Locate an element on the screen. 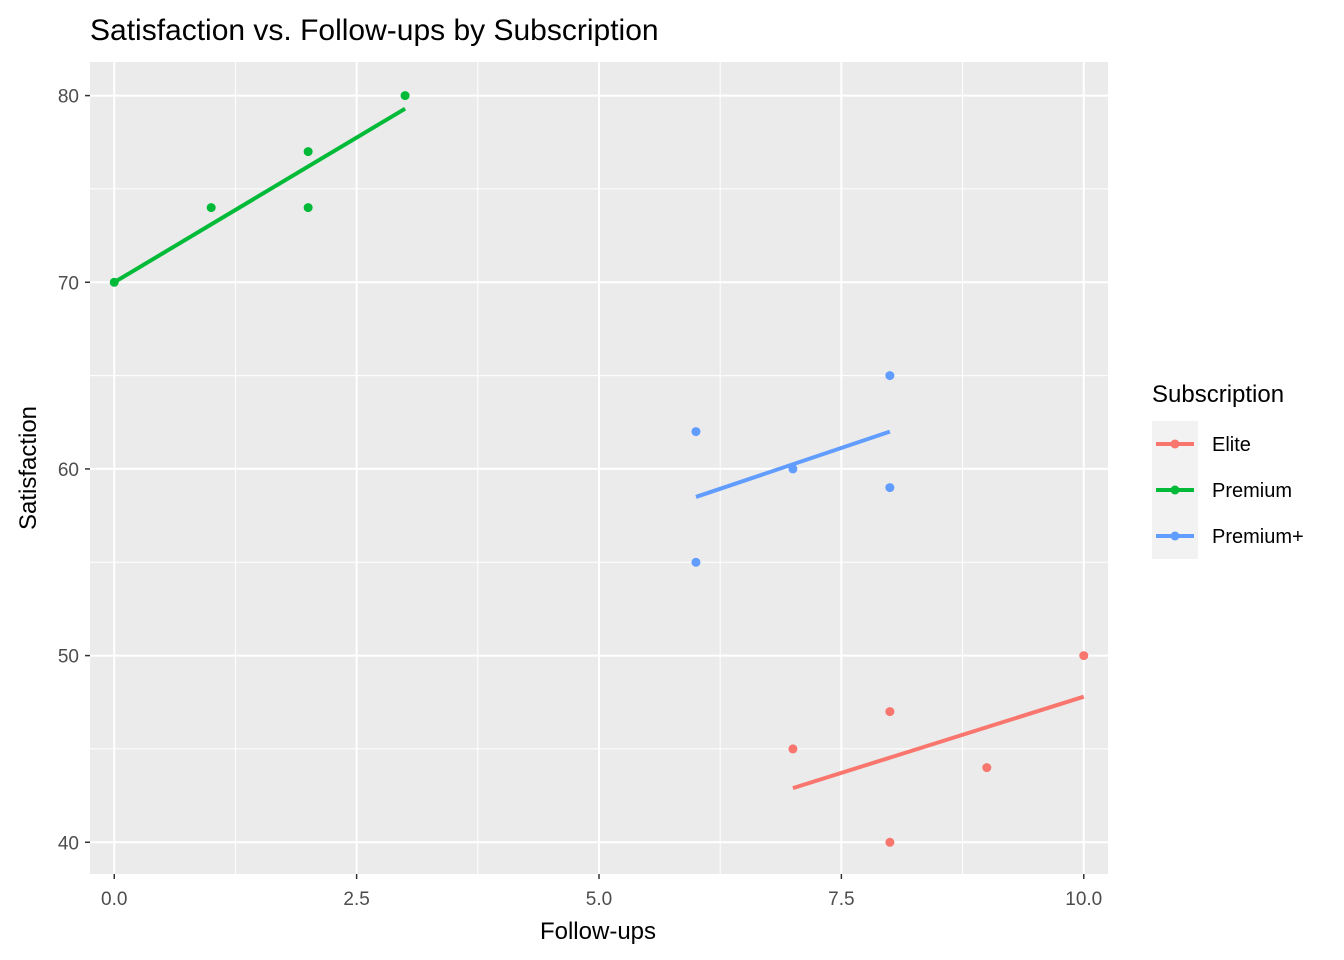 The width and height of the screenshot is (1344, 960). x-tick-label: 10.0 is located at coordinates (1083, 899).